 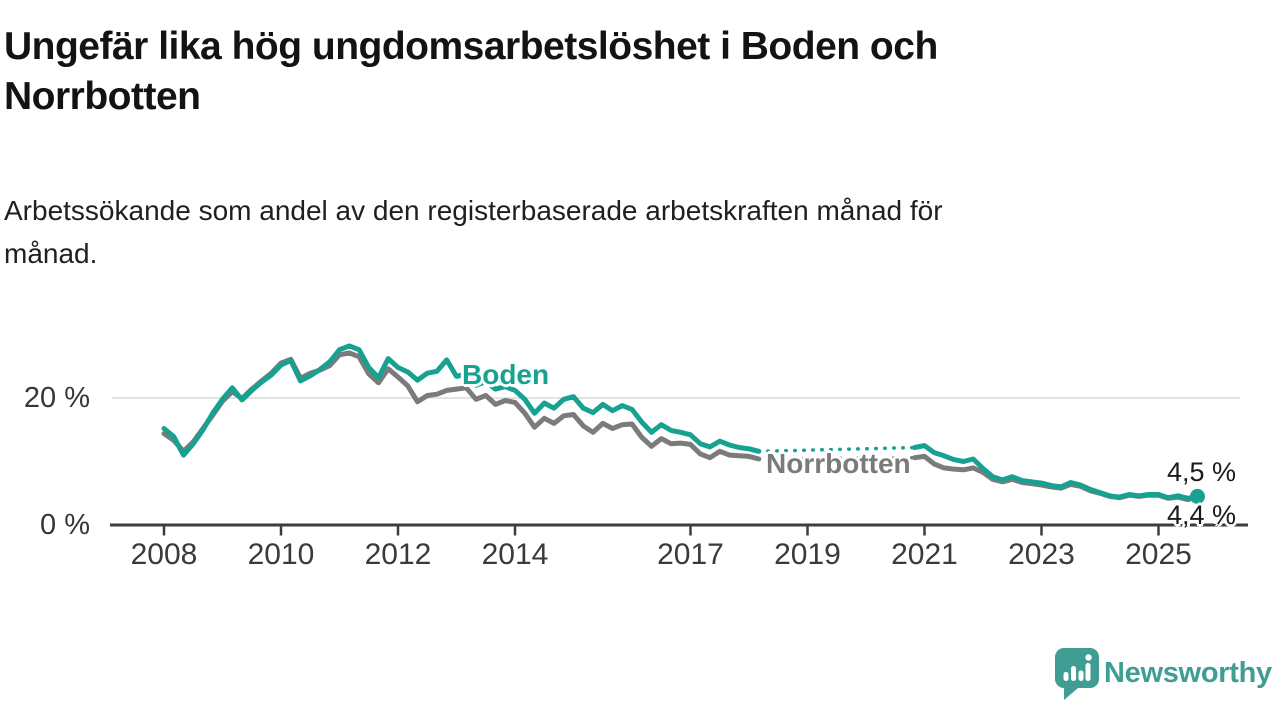 What do you see at coordinates (51, 253) in the screenshot?
I see `chart-subtitle-line2: månad.` at bounding box center [51, 253].